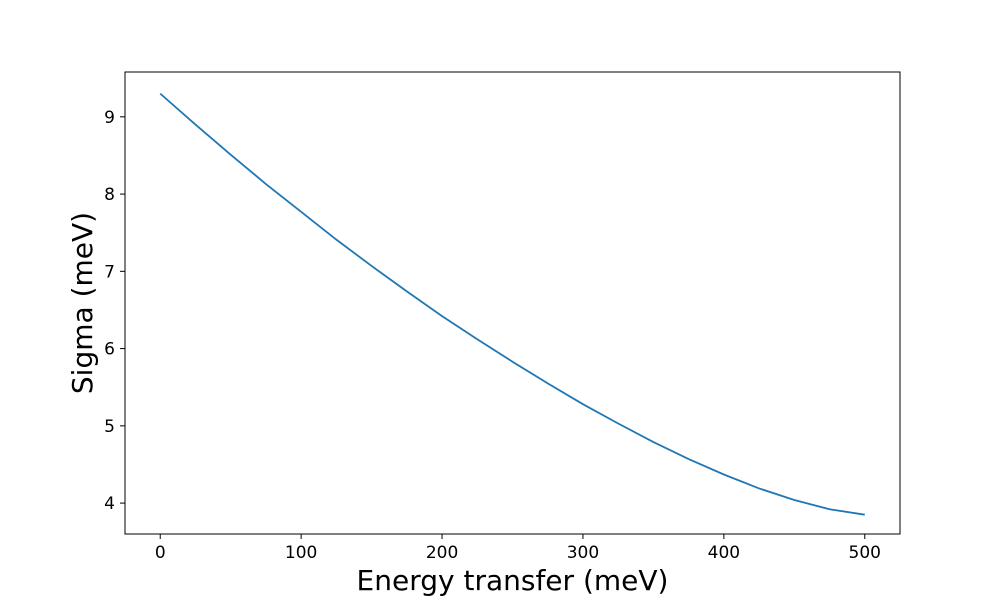  Describe the element at coordinates (109, 195) in the screenshot. I see `y-tick-label: 8` at that location.